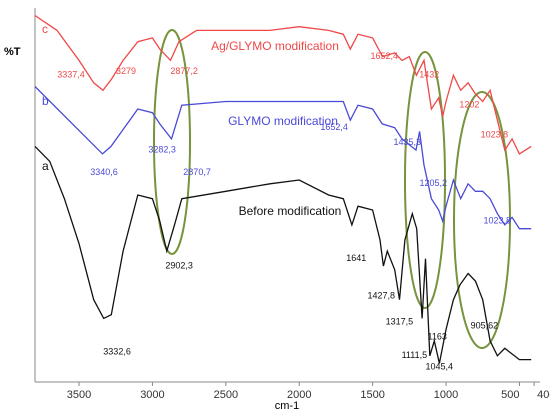 This screenshot has height=413, width=550. I want to click on series-letter: a, so click(45, 166).